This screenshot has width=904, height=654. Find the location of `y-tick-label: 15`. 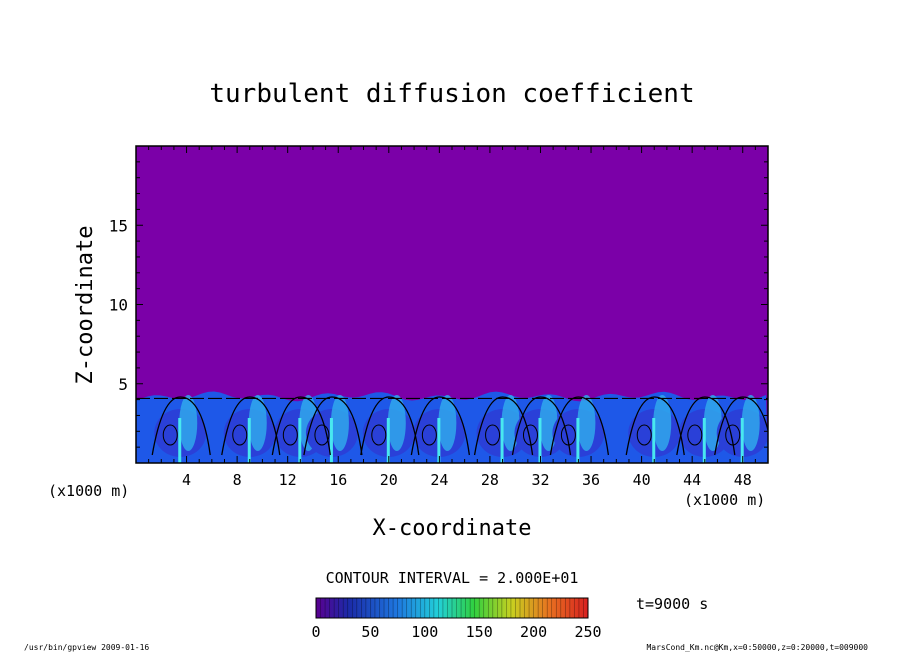

y-tick-label: 15 is located at coordinates (118, 225).